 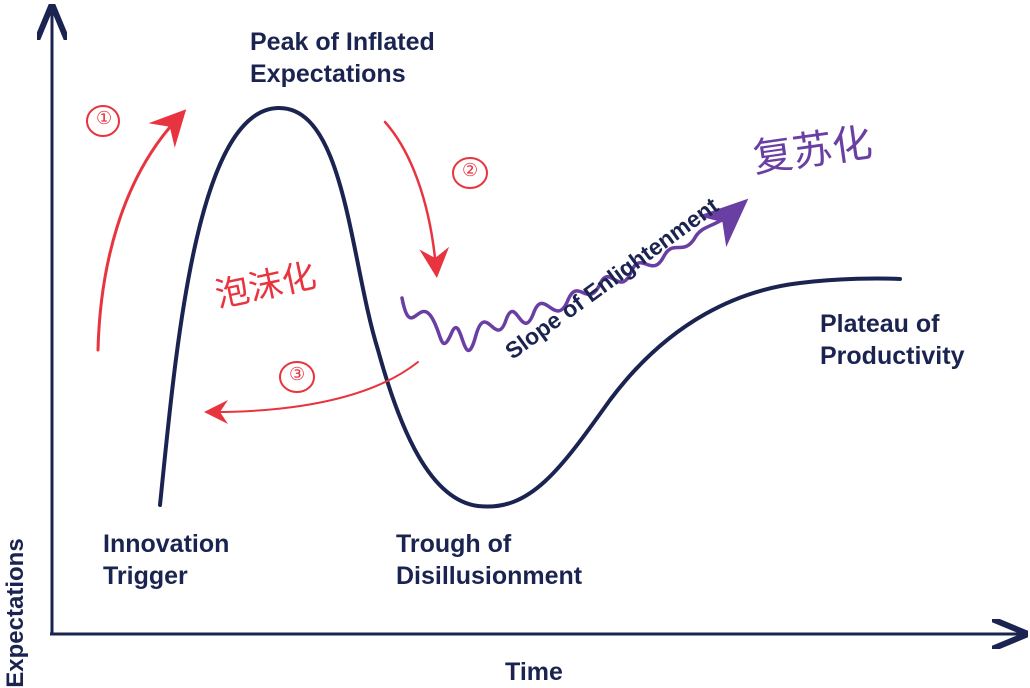 What do you see at coordinates (141, 230) in the screenshot?
I see `red-arrow-up` at bounding box center [141, 230].